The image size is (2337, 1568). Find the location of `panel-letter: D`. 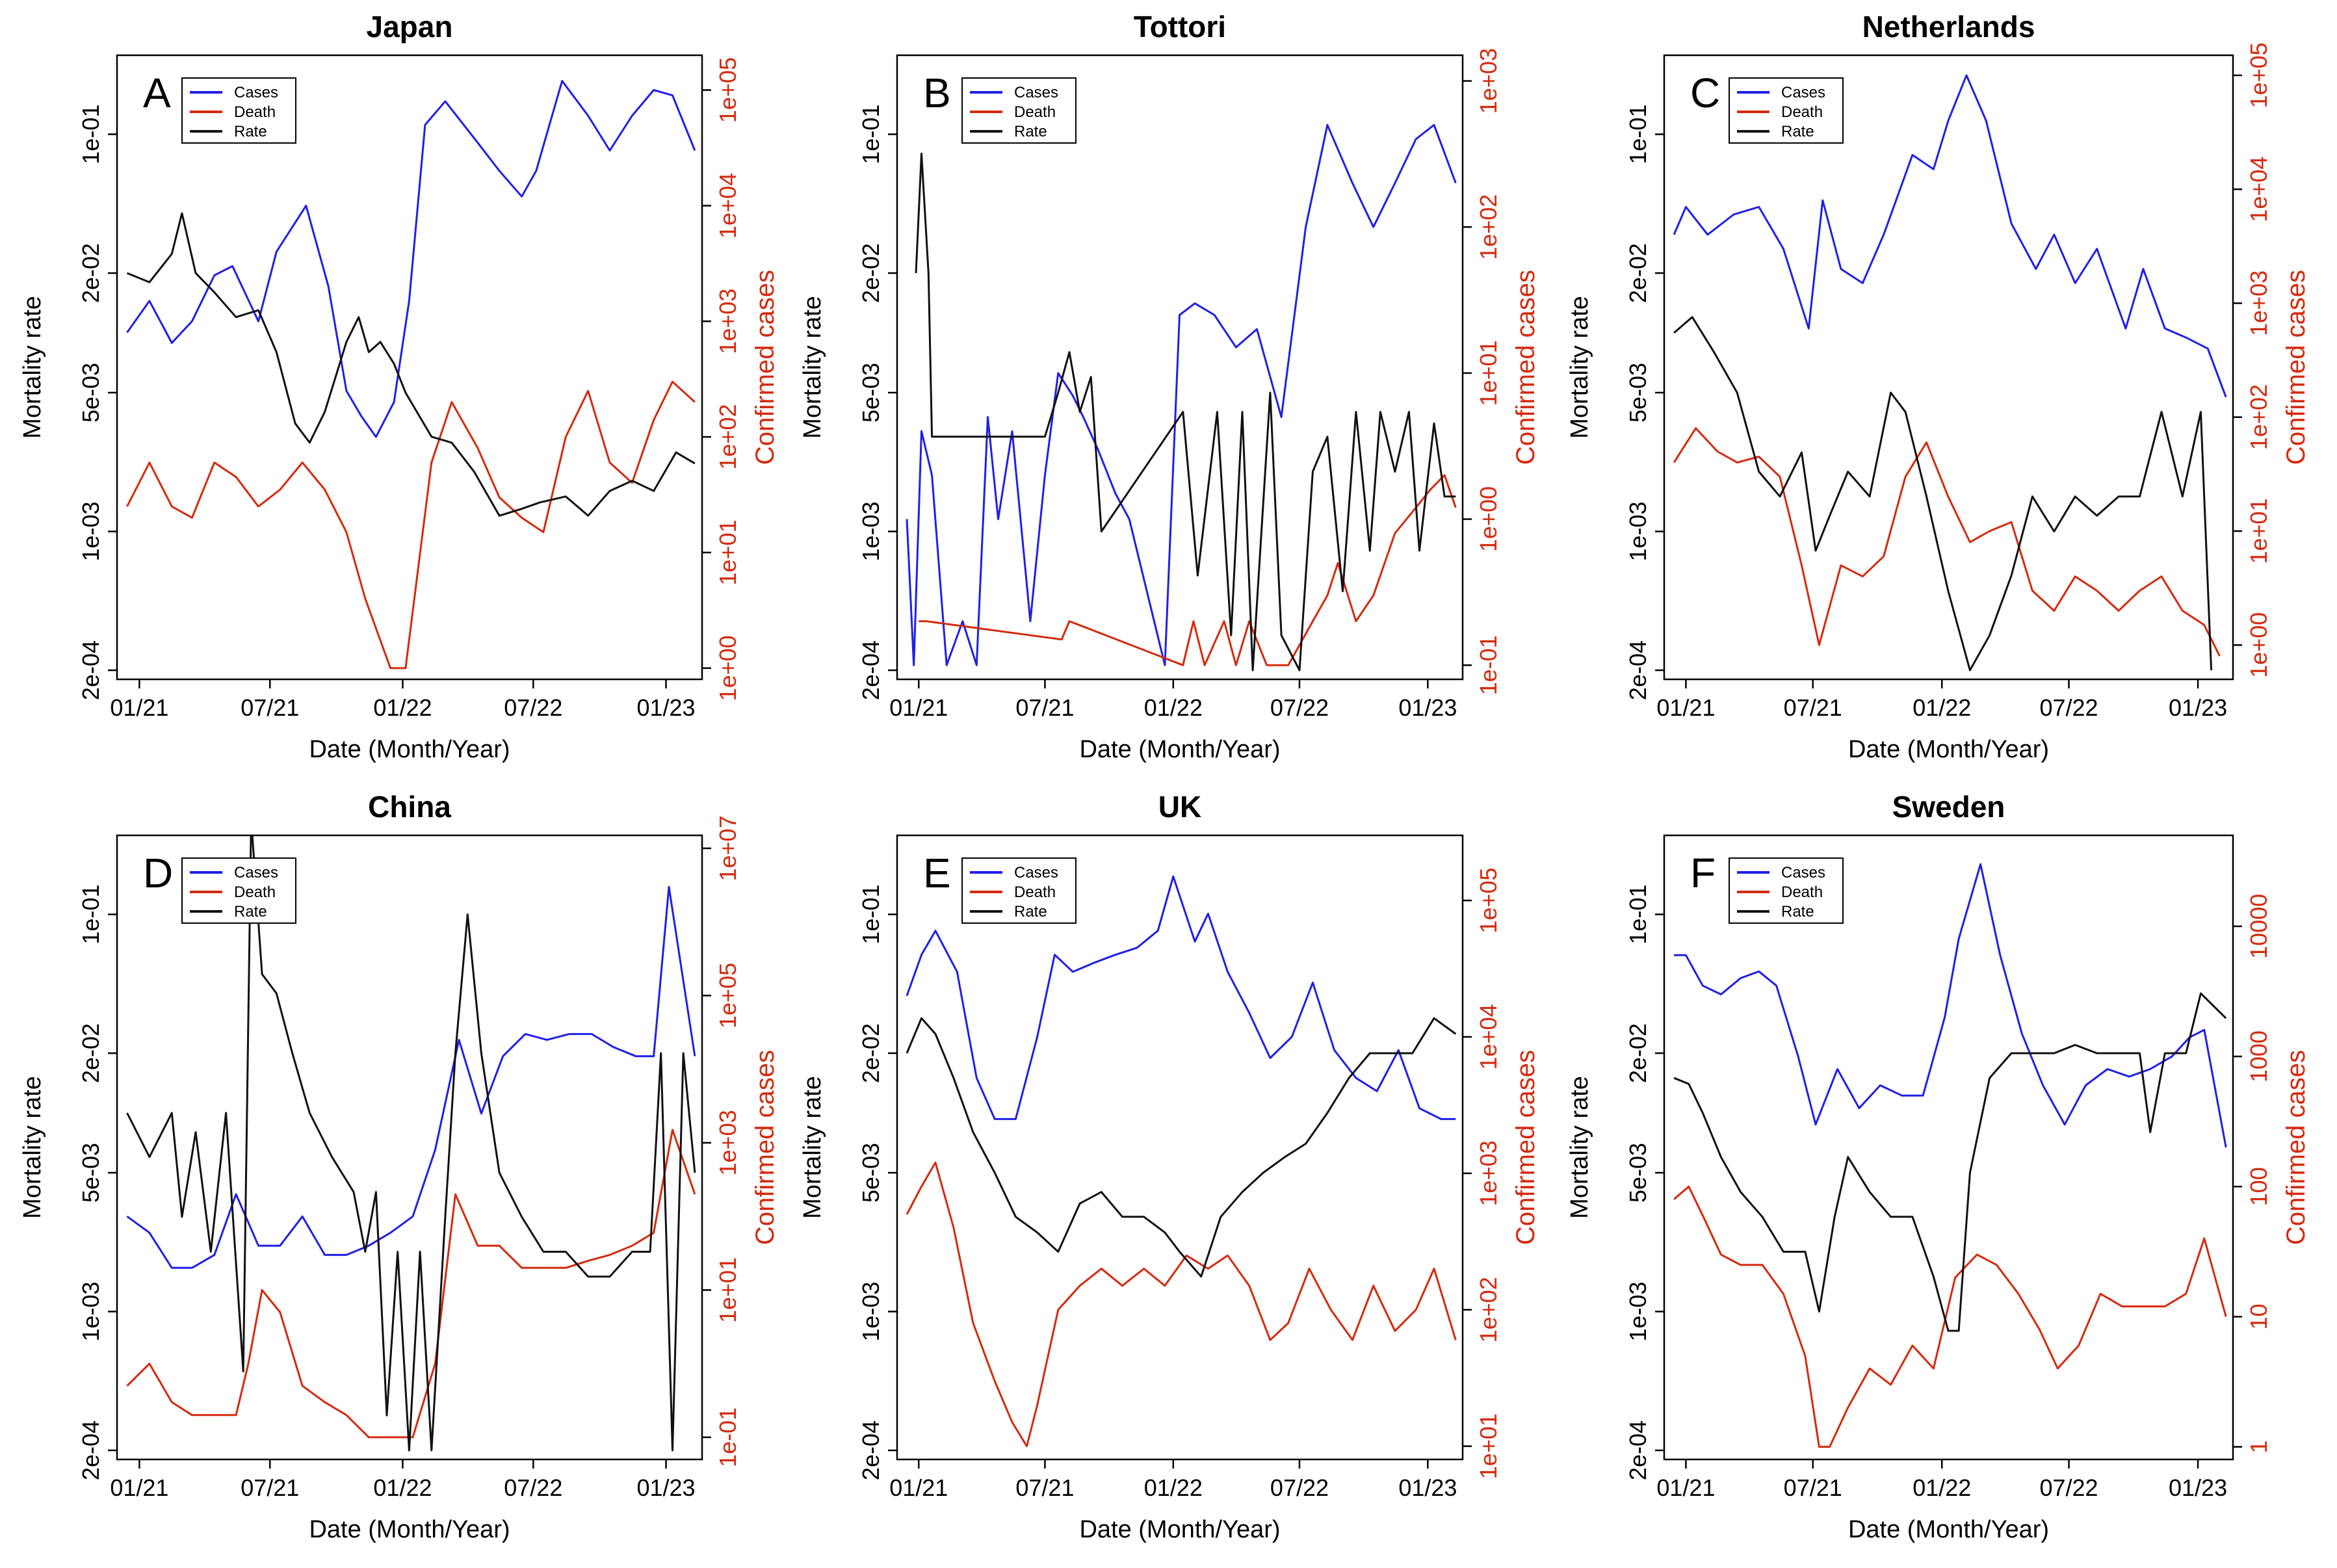

panel-letter: D is located at coordinates (158, 873).